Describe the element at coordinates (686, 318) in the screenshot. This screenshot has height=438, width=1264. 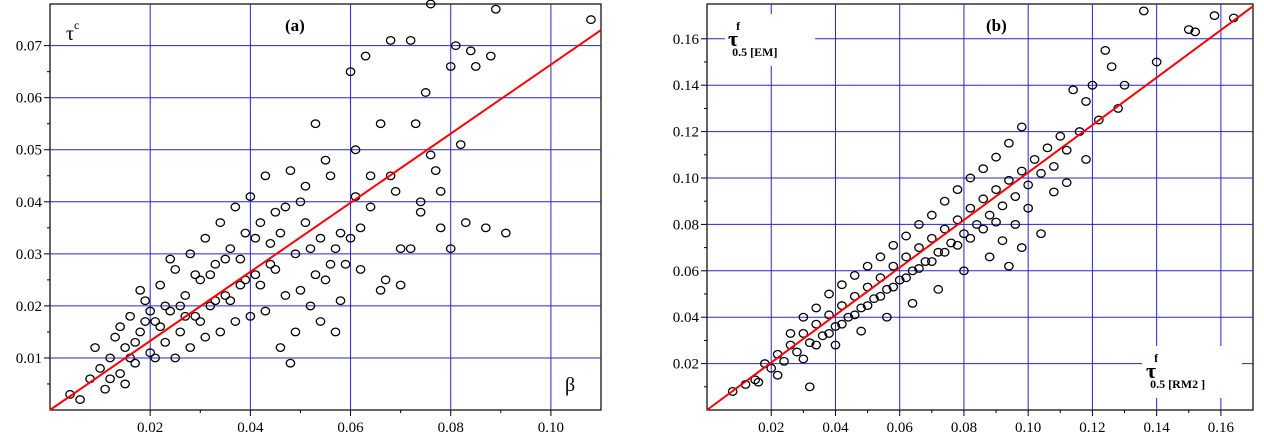
I see `y-tick-label: 0.04` at that location.